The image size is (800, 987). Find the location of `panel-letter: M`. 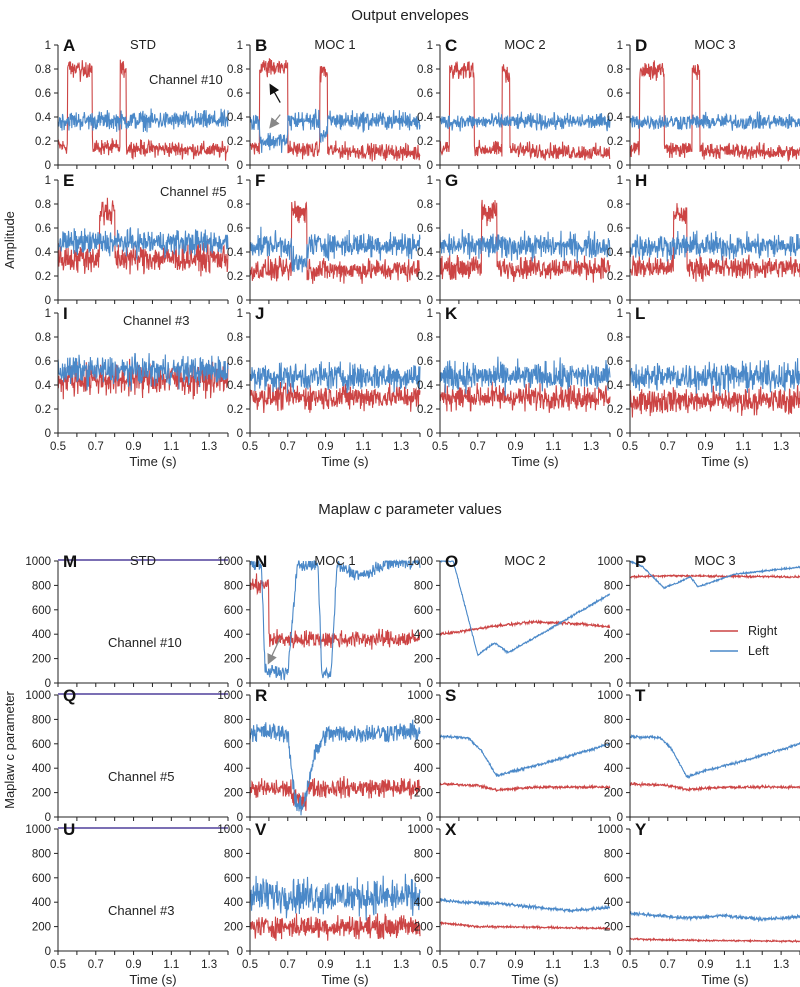

panel-letter: M is located at coordinates (70, 561).